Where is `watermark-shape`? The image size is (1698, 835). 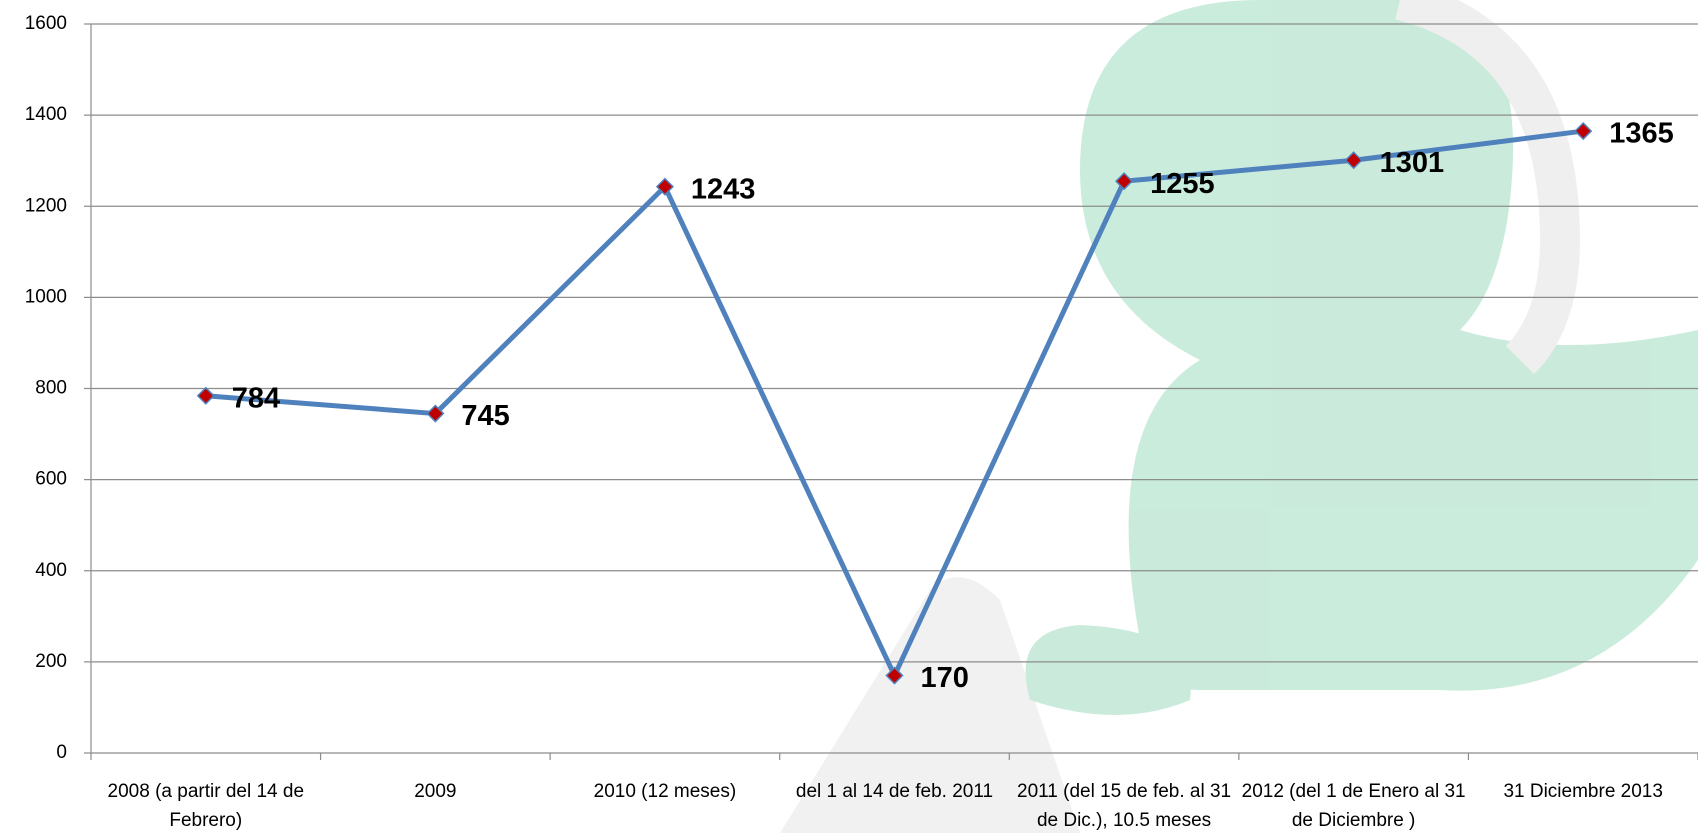
watermark-shape is located at coordinates (930, 705).